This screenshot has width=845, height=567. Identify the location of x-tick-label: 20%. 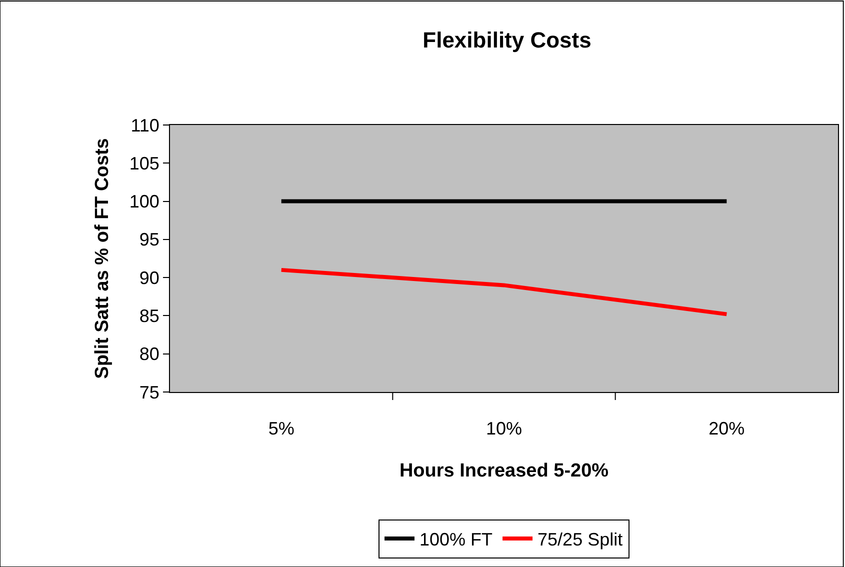
(726, 428).